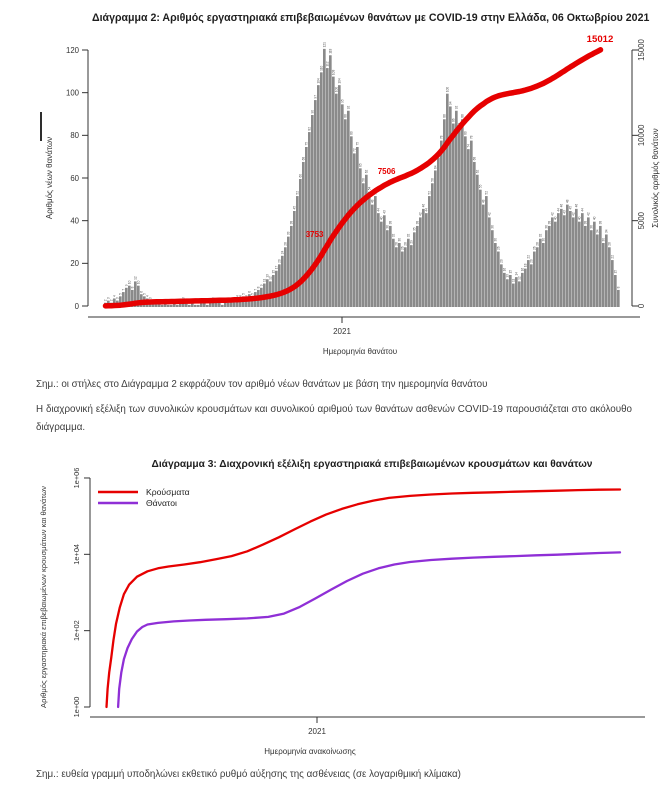 The width and height of the screenshot is (667, 800). What do you see at coordinates (612, 257) in the screenshot?
I see `bar-label: 22` at bounding box center [612, 257].